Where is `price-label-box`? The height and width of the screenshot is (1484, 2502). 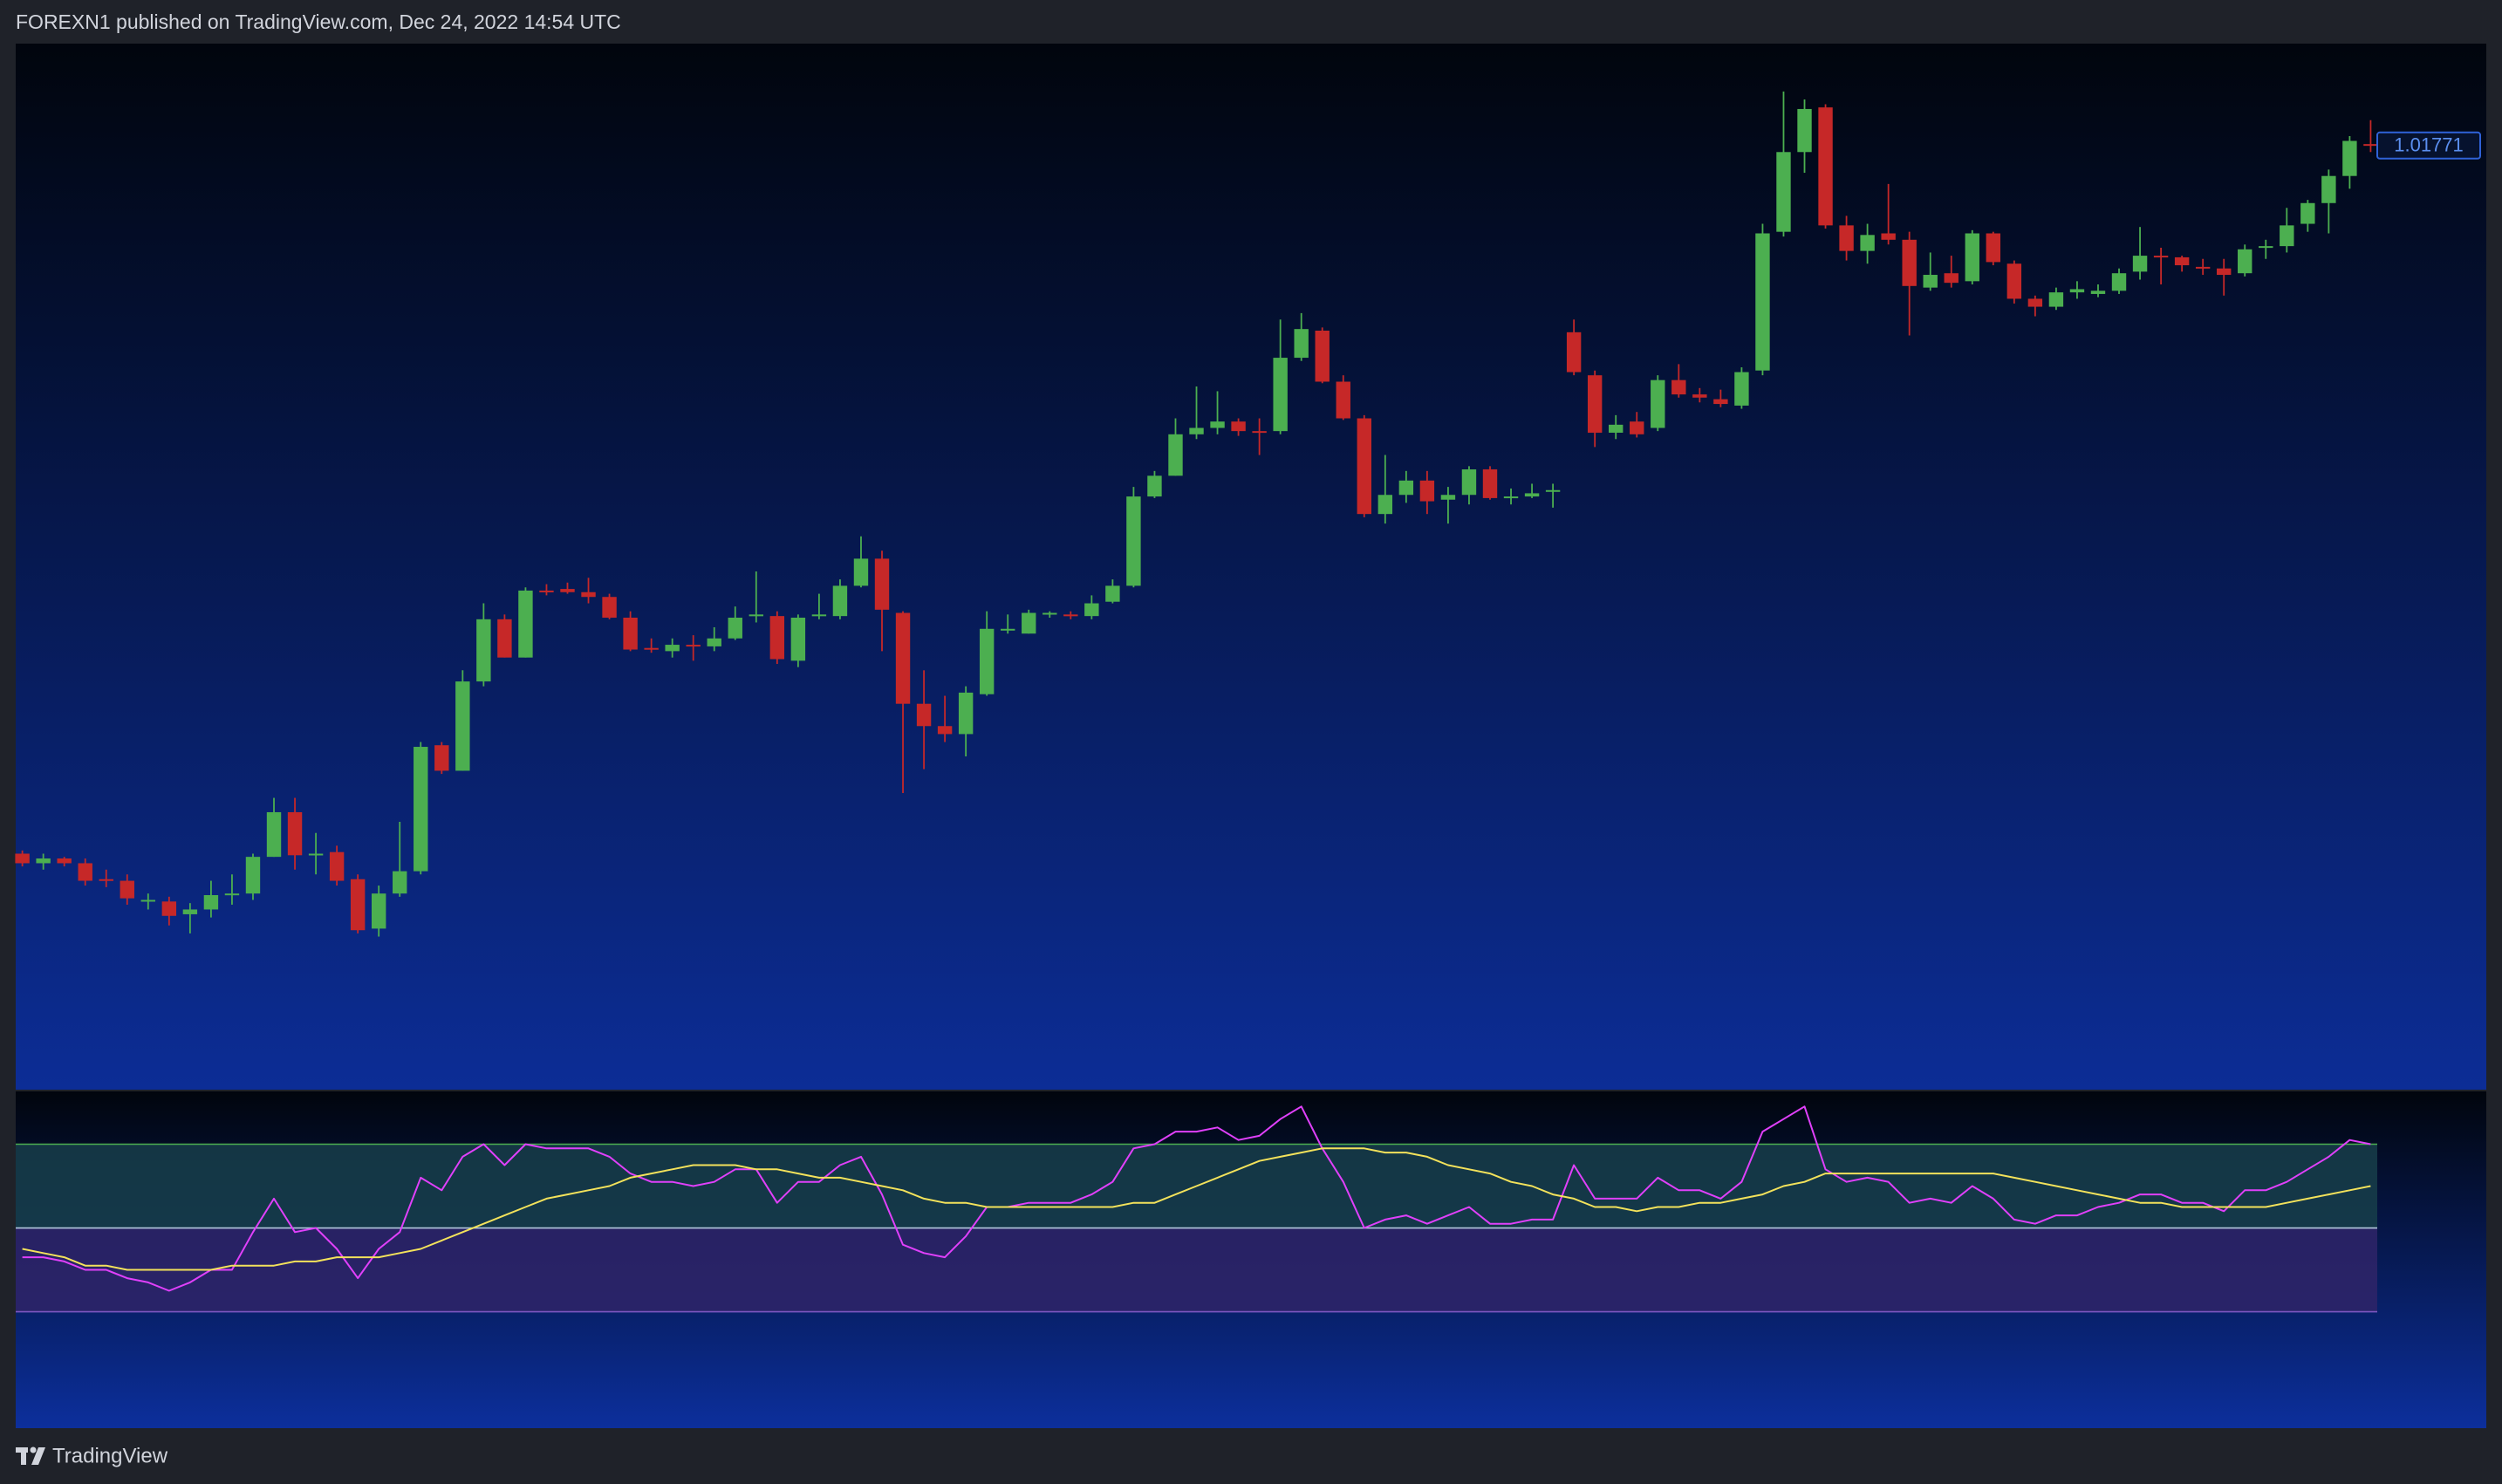
price-label-box is located at coordinates (2428, 145).